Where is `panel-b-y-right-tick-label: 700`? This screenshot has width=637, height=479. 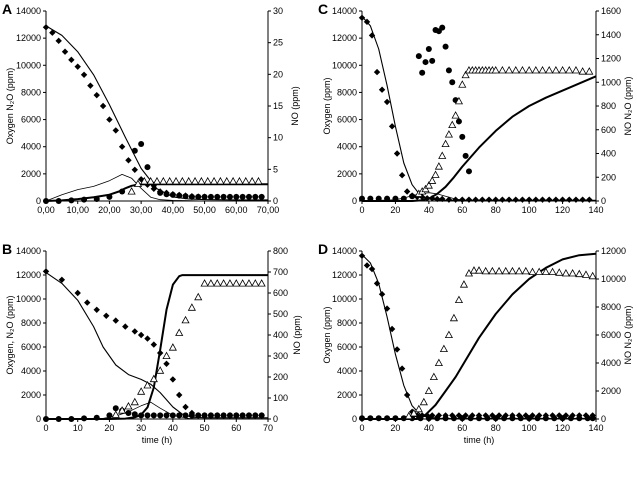
panel-b-y-right-tick-label: 700 is located at coordinates (280, 272).